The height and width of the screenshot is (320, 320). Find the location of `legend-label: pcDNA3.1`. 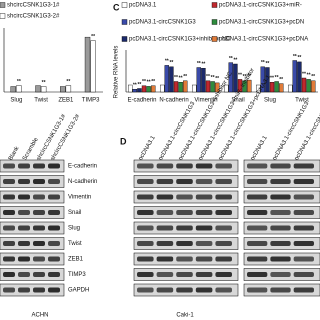

legend-label: pcDNA3.1 is located at coordinates (143, 6).